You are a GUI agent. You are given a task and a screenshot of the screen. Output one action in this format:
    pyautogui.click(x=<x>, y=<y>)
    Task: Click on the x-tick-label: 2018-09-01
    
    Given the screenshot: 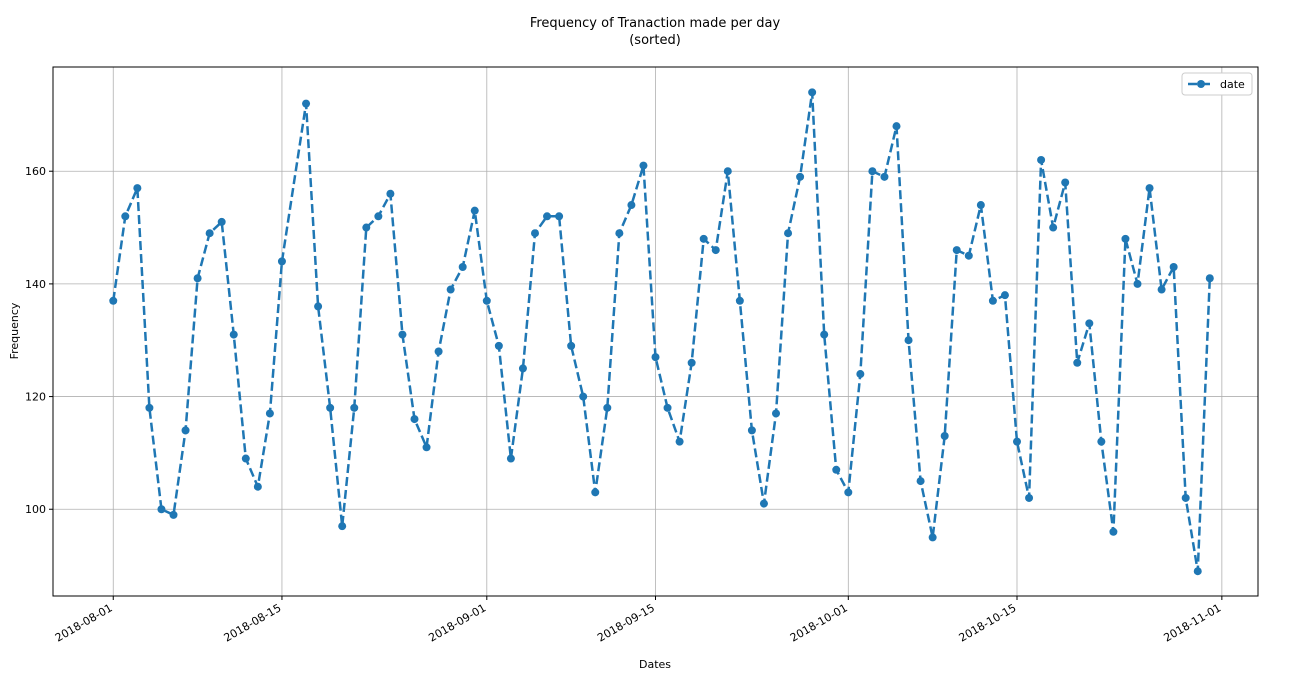 What is the action you would take?
    pyautogui.click(x=457, y=622)
    